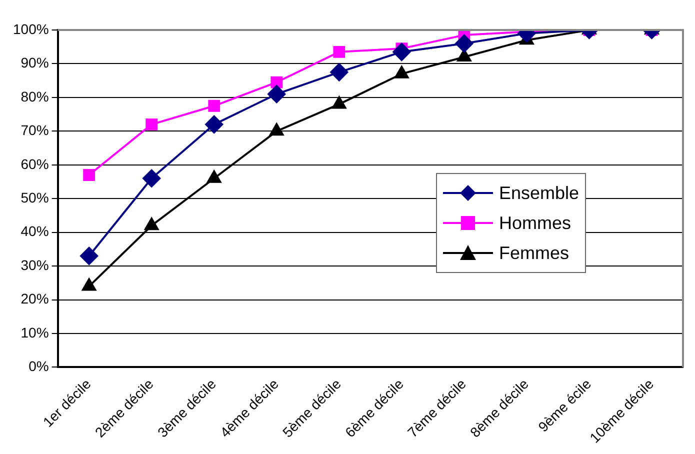 This screenshot has height=454, width=695. What do you see at coordinates (539, 193) in the screenshot?
I see `legend-label: Ensemble` at bounding box center [539, 193].